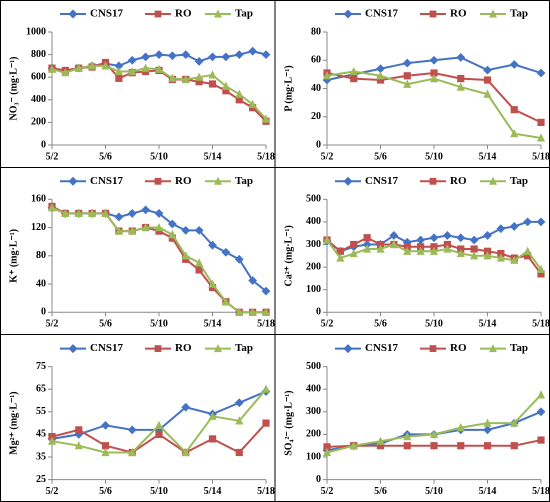 This screenshot has width=550, height=502. What do you see at coordinates (313, 366) in the screenshot?
I see `y-tick-label: 500` at bounding box center [313, 366].